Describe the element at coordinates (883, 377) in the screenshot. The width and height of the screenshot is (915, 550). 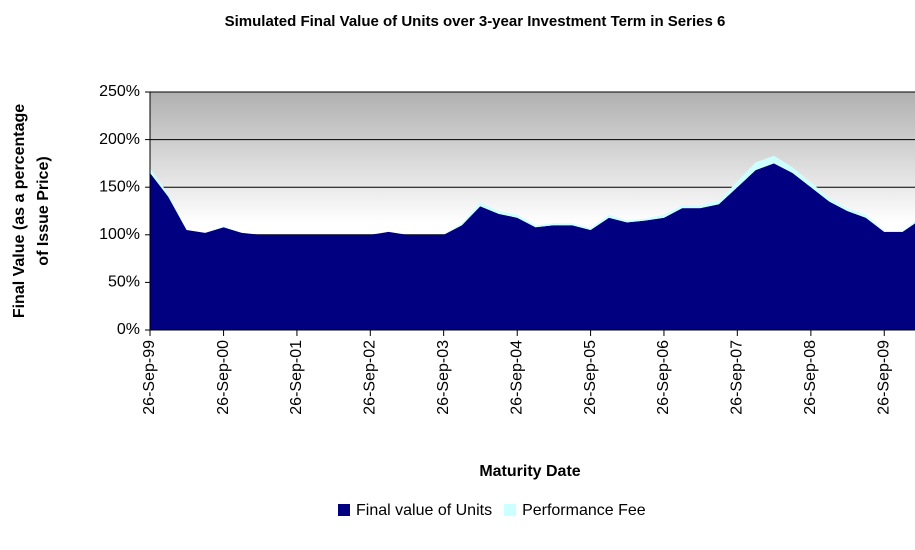
I see `x-tick-label: 26-Sep-09` at that location.